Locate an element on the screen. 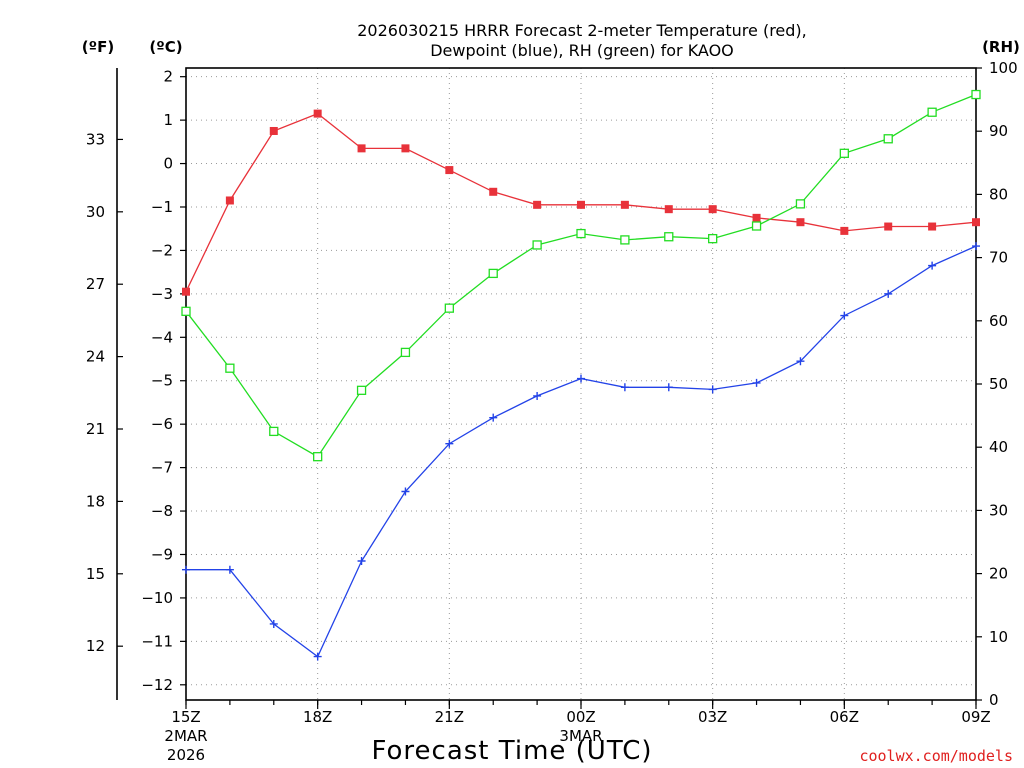 This screenshot has width=1024, height=768. celsius-axis-ticks: 2 1 0 −1 −2 −3 −4 −5 −6 −7 −8 −9 −10 −11 −12 is located at coordinates (163, 381).